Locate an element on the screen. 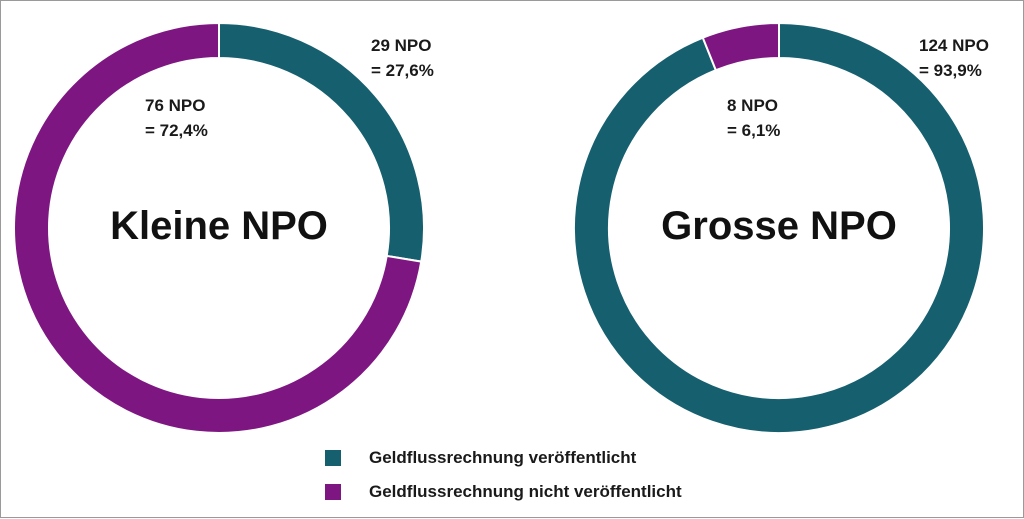  legend-label-published: Geldflussrechnung veröffentlicht is located at coordinates (503, 457).